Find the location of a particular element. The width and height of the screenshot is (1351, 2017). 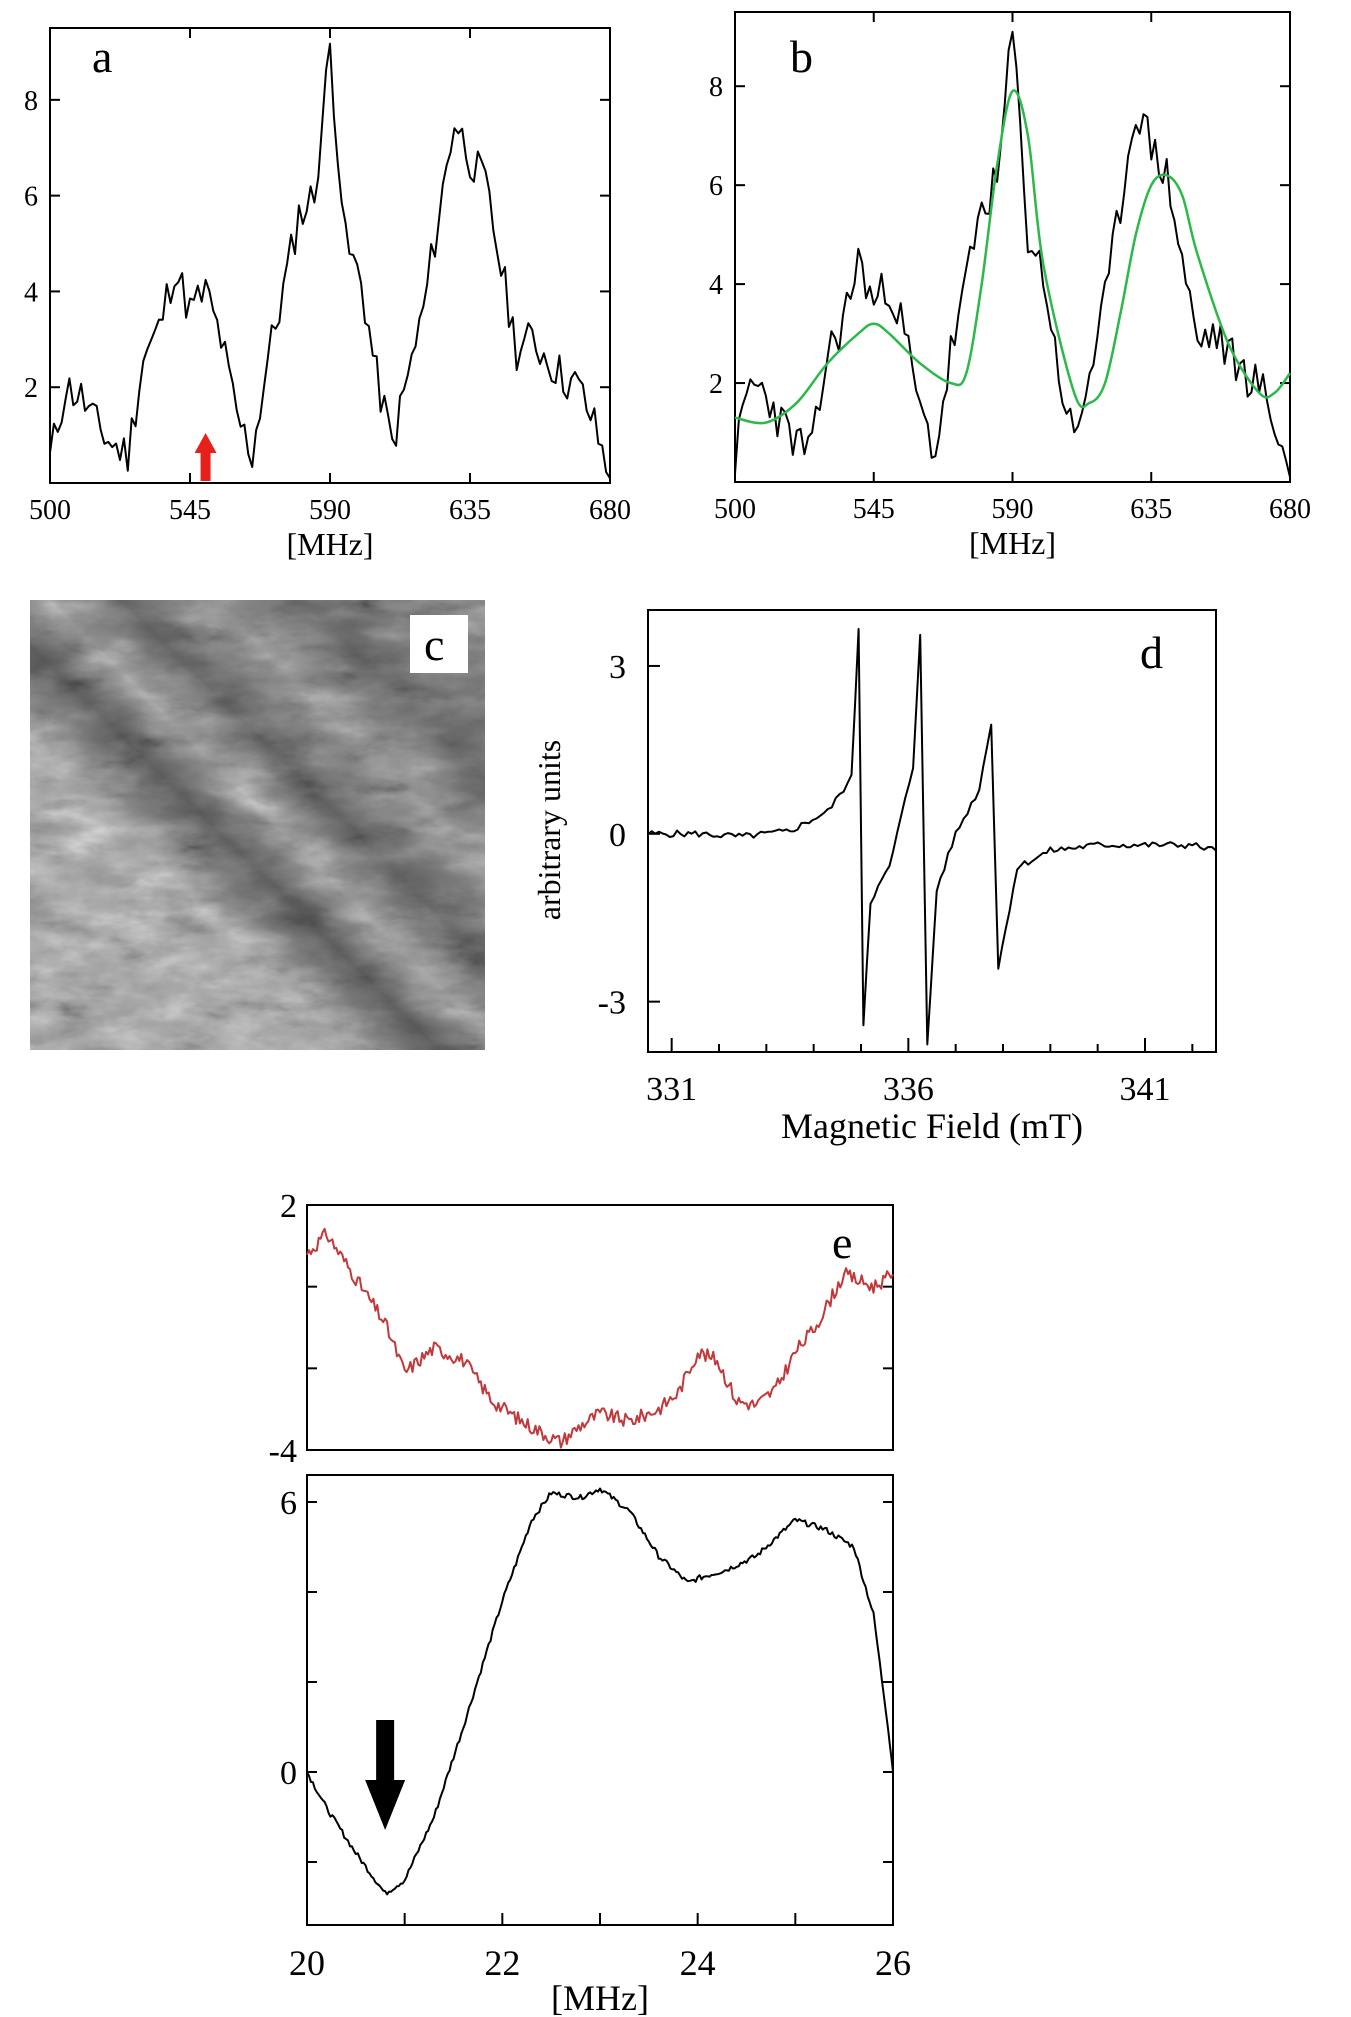

panel-c-letter: c is located at coordinates (434, 644).